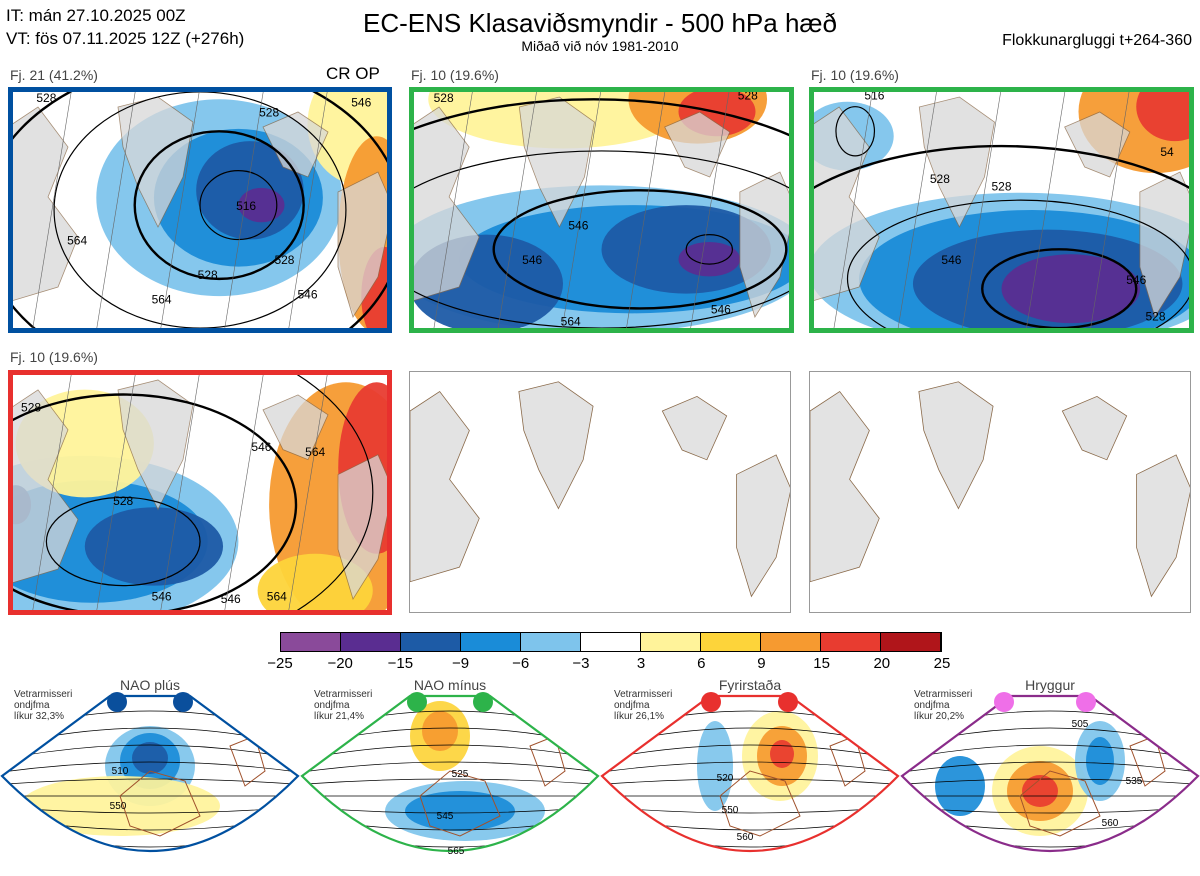 This screenshot has width=1200, height=876. I want to click on panel-3-label: Fj. 10 (19.6%), so click(855, 75).